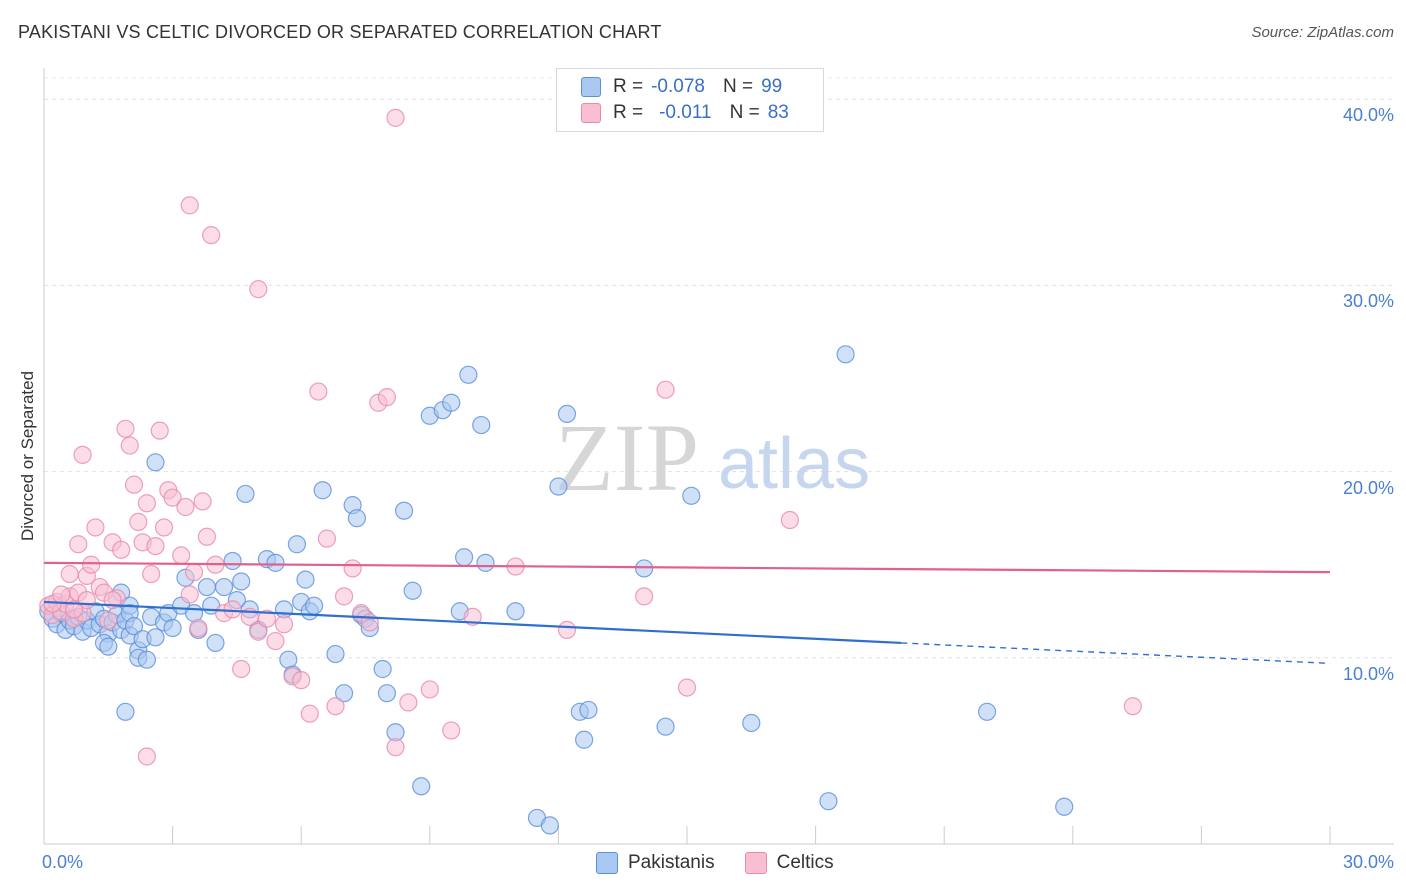  What do you see at coordinates (794, 464) in the screenshot?
I see `watermark-atlas: atlas` at bounding box center [794, 464].